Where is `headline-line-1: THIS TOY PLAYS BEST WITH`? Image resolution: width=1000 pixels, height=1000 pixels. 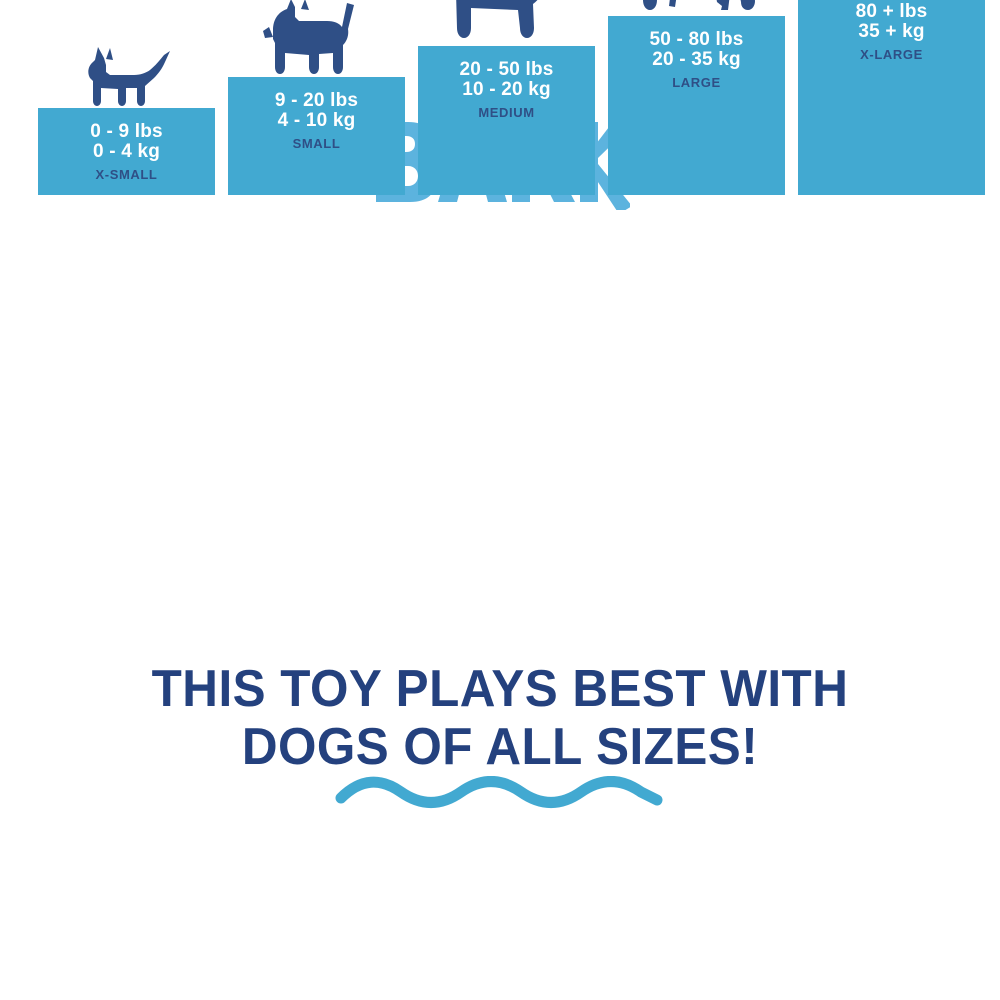
headline-line-1: THIS TOY PLAYS BEST WITH is located at coordinates (500, 689).